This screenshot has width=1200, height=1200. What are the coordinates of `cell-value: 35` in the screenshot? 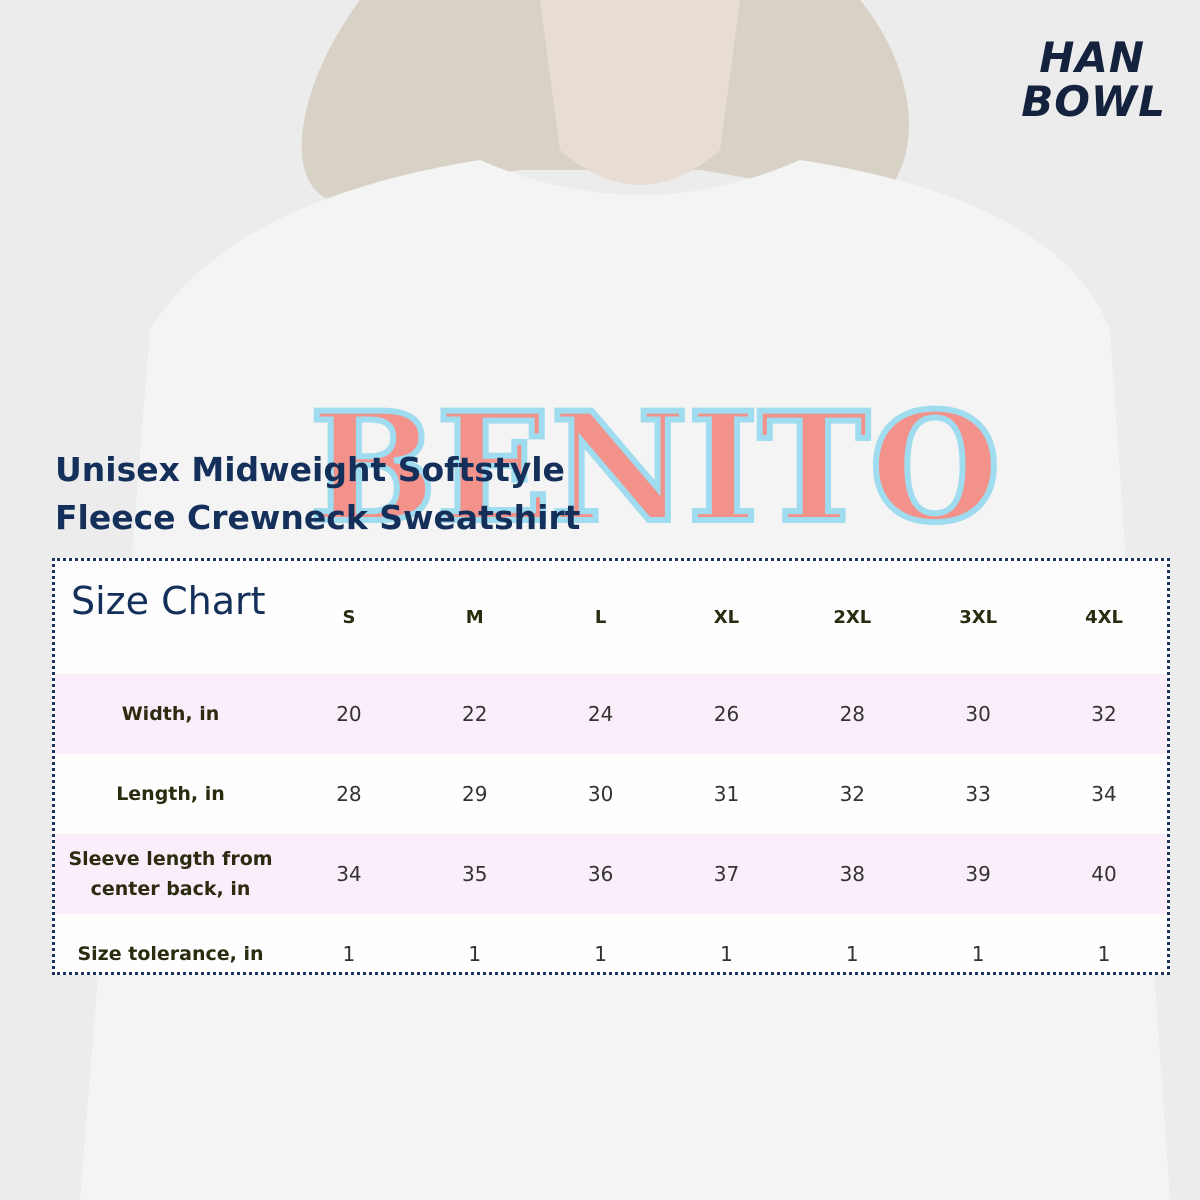 It's located at (474, 874).